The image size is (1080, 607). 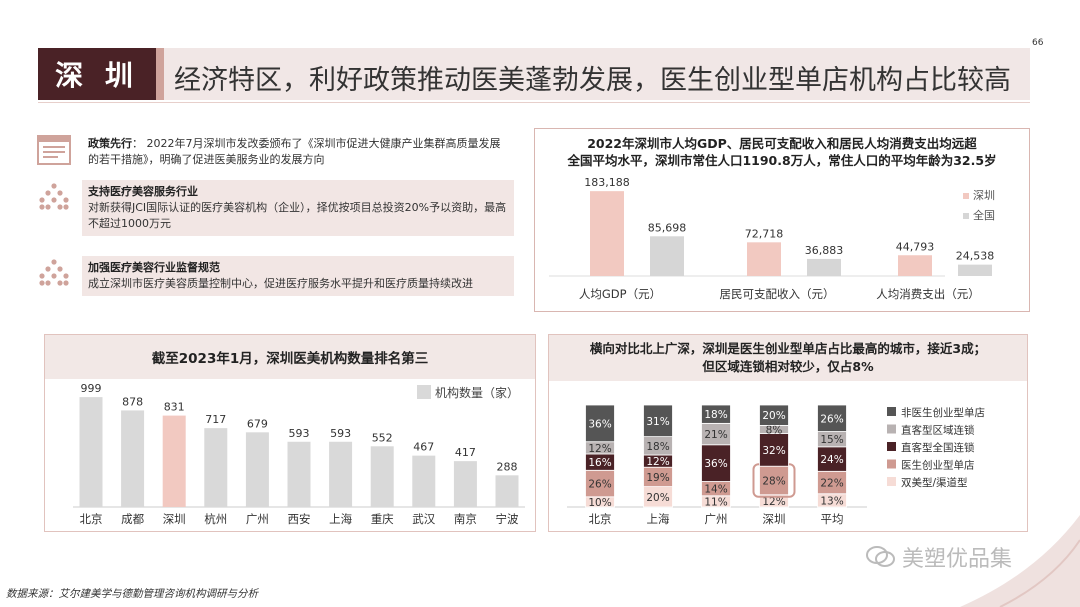 I want to click on bar-全国-居民可支配收入（元）, so click(x=824, y=267).